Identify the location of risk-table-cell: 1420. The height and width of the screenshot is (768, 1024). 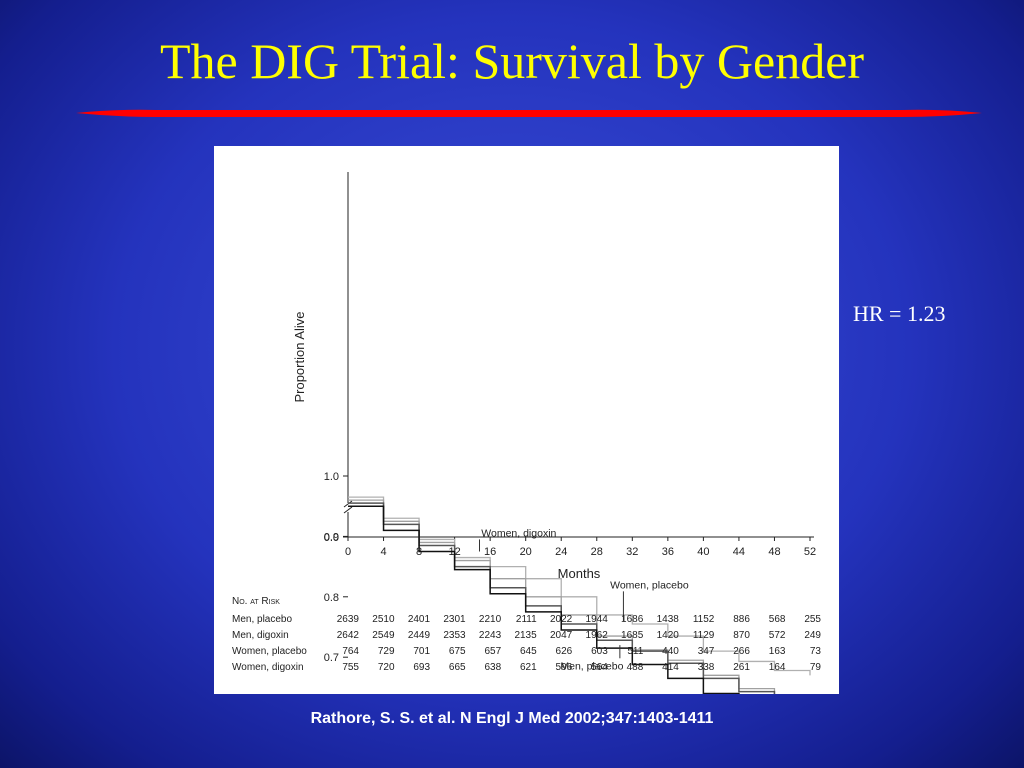
(668, 635).